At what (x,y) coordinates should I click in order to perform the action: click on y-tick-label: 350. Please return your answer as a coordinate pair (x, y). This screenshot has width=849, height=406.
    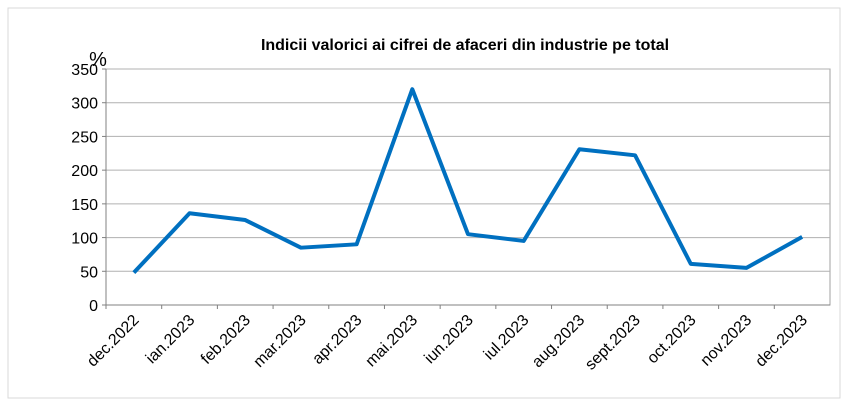
    Looking at the image, I should click on (84, 70).